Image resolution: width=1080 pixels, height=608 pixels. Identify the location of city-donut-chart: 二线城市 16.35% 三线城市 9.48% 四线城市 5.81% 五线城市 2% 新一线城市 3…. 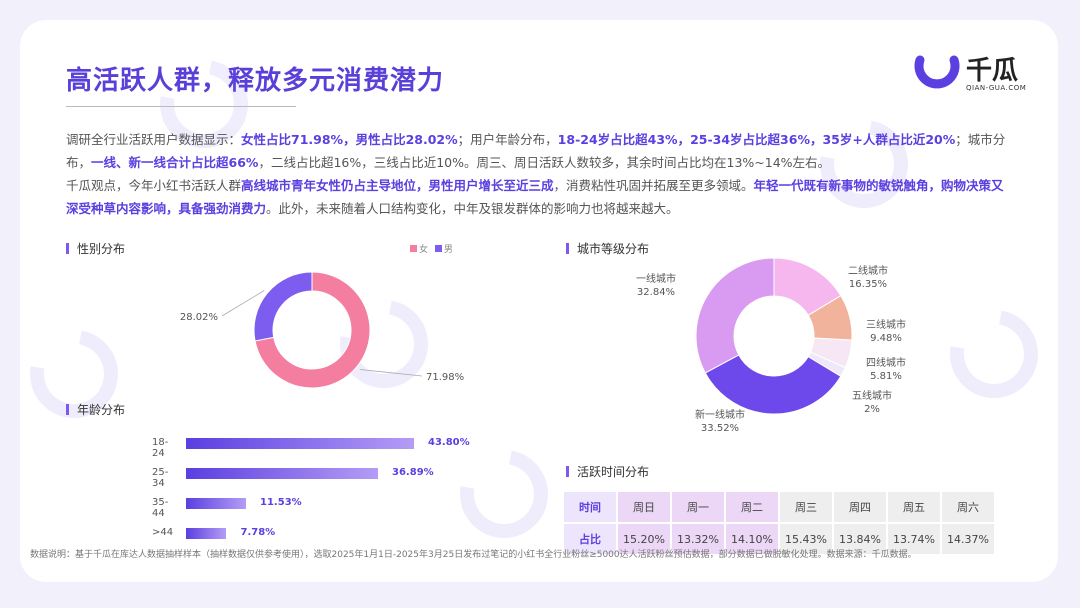
(771, 345).